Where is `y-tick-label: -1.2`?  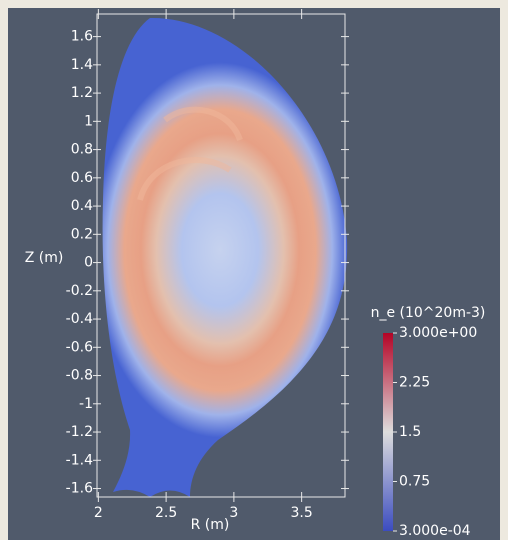
y-tick-label: -1.2 is located at coordinates (79, 432).